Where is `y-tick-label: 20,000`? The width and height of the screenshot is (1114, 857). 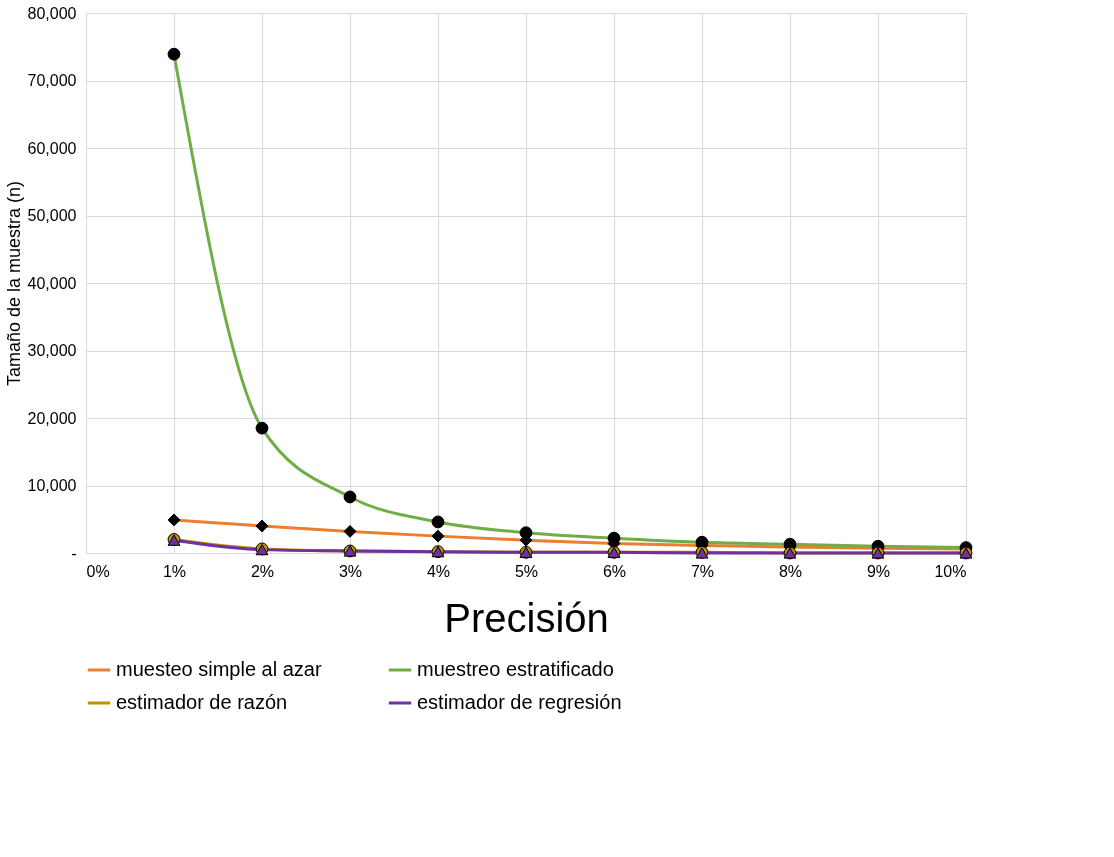
y-tick-label: 20,000 is located at coordinates (52, 418).